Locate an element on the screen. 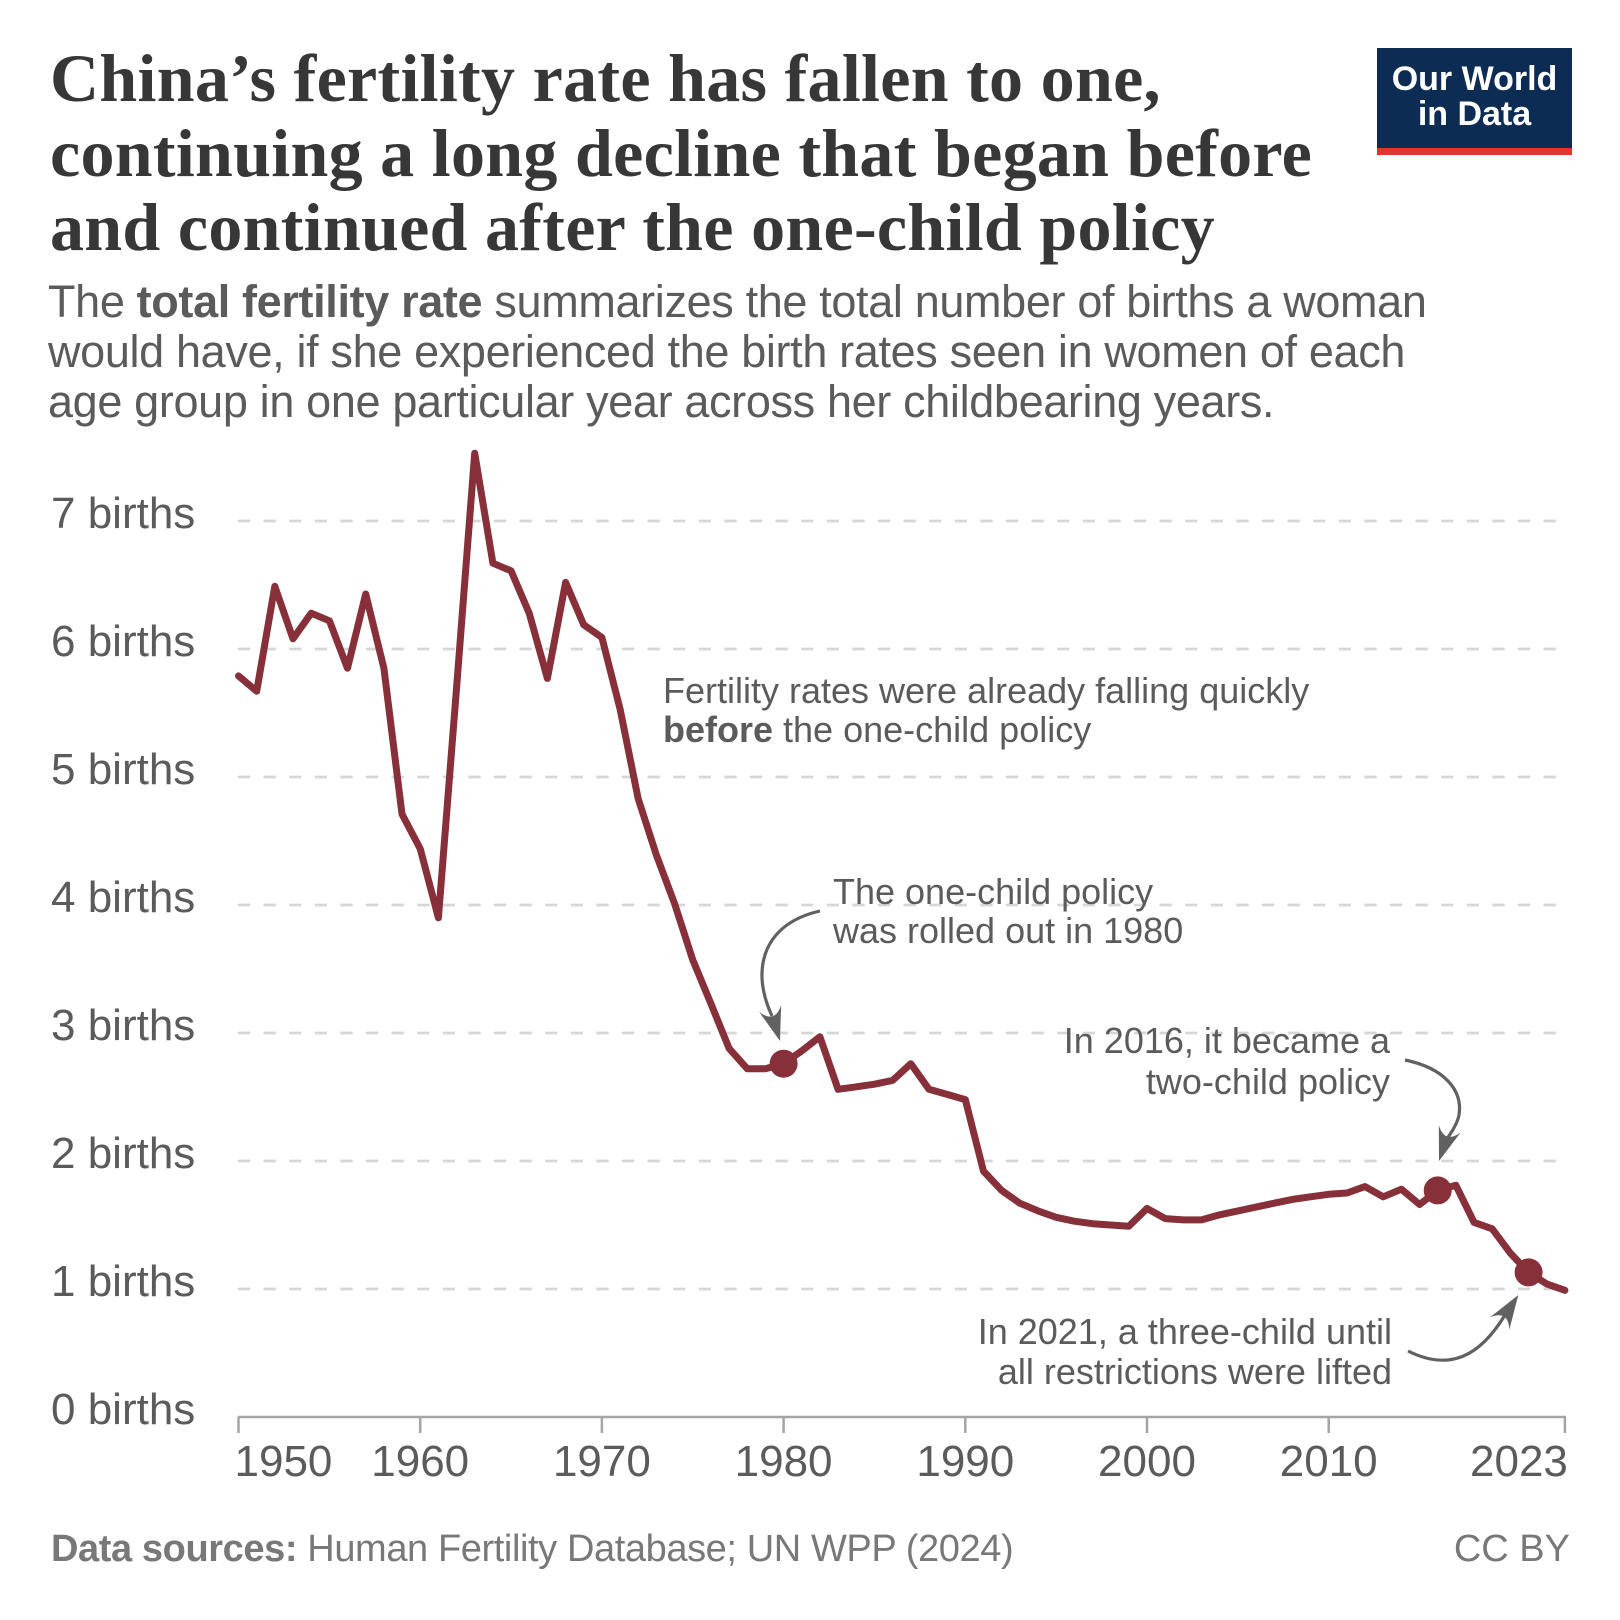  svg-text: all restrictions were lifted is located at coordinates (1195, 1371).